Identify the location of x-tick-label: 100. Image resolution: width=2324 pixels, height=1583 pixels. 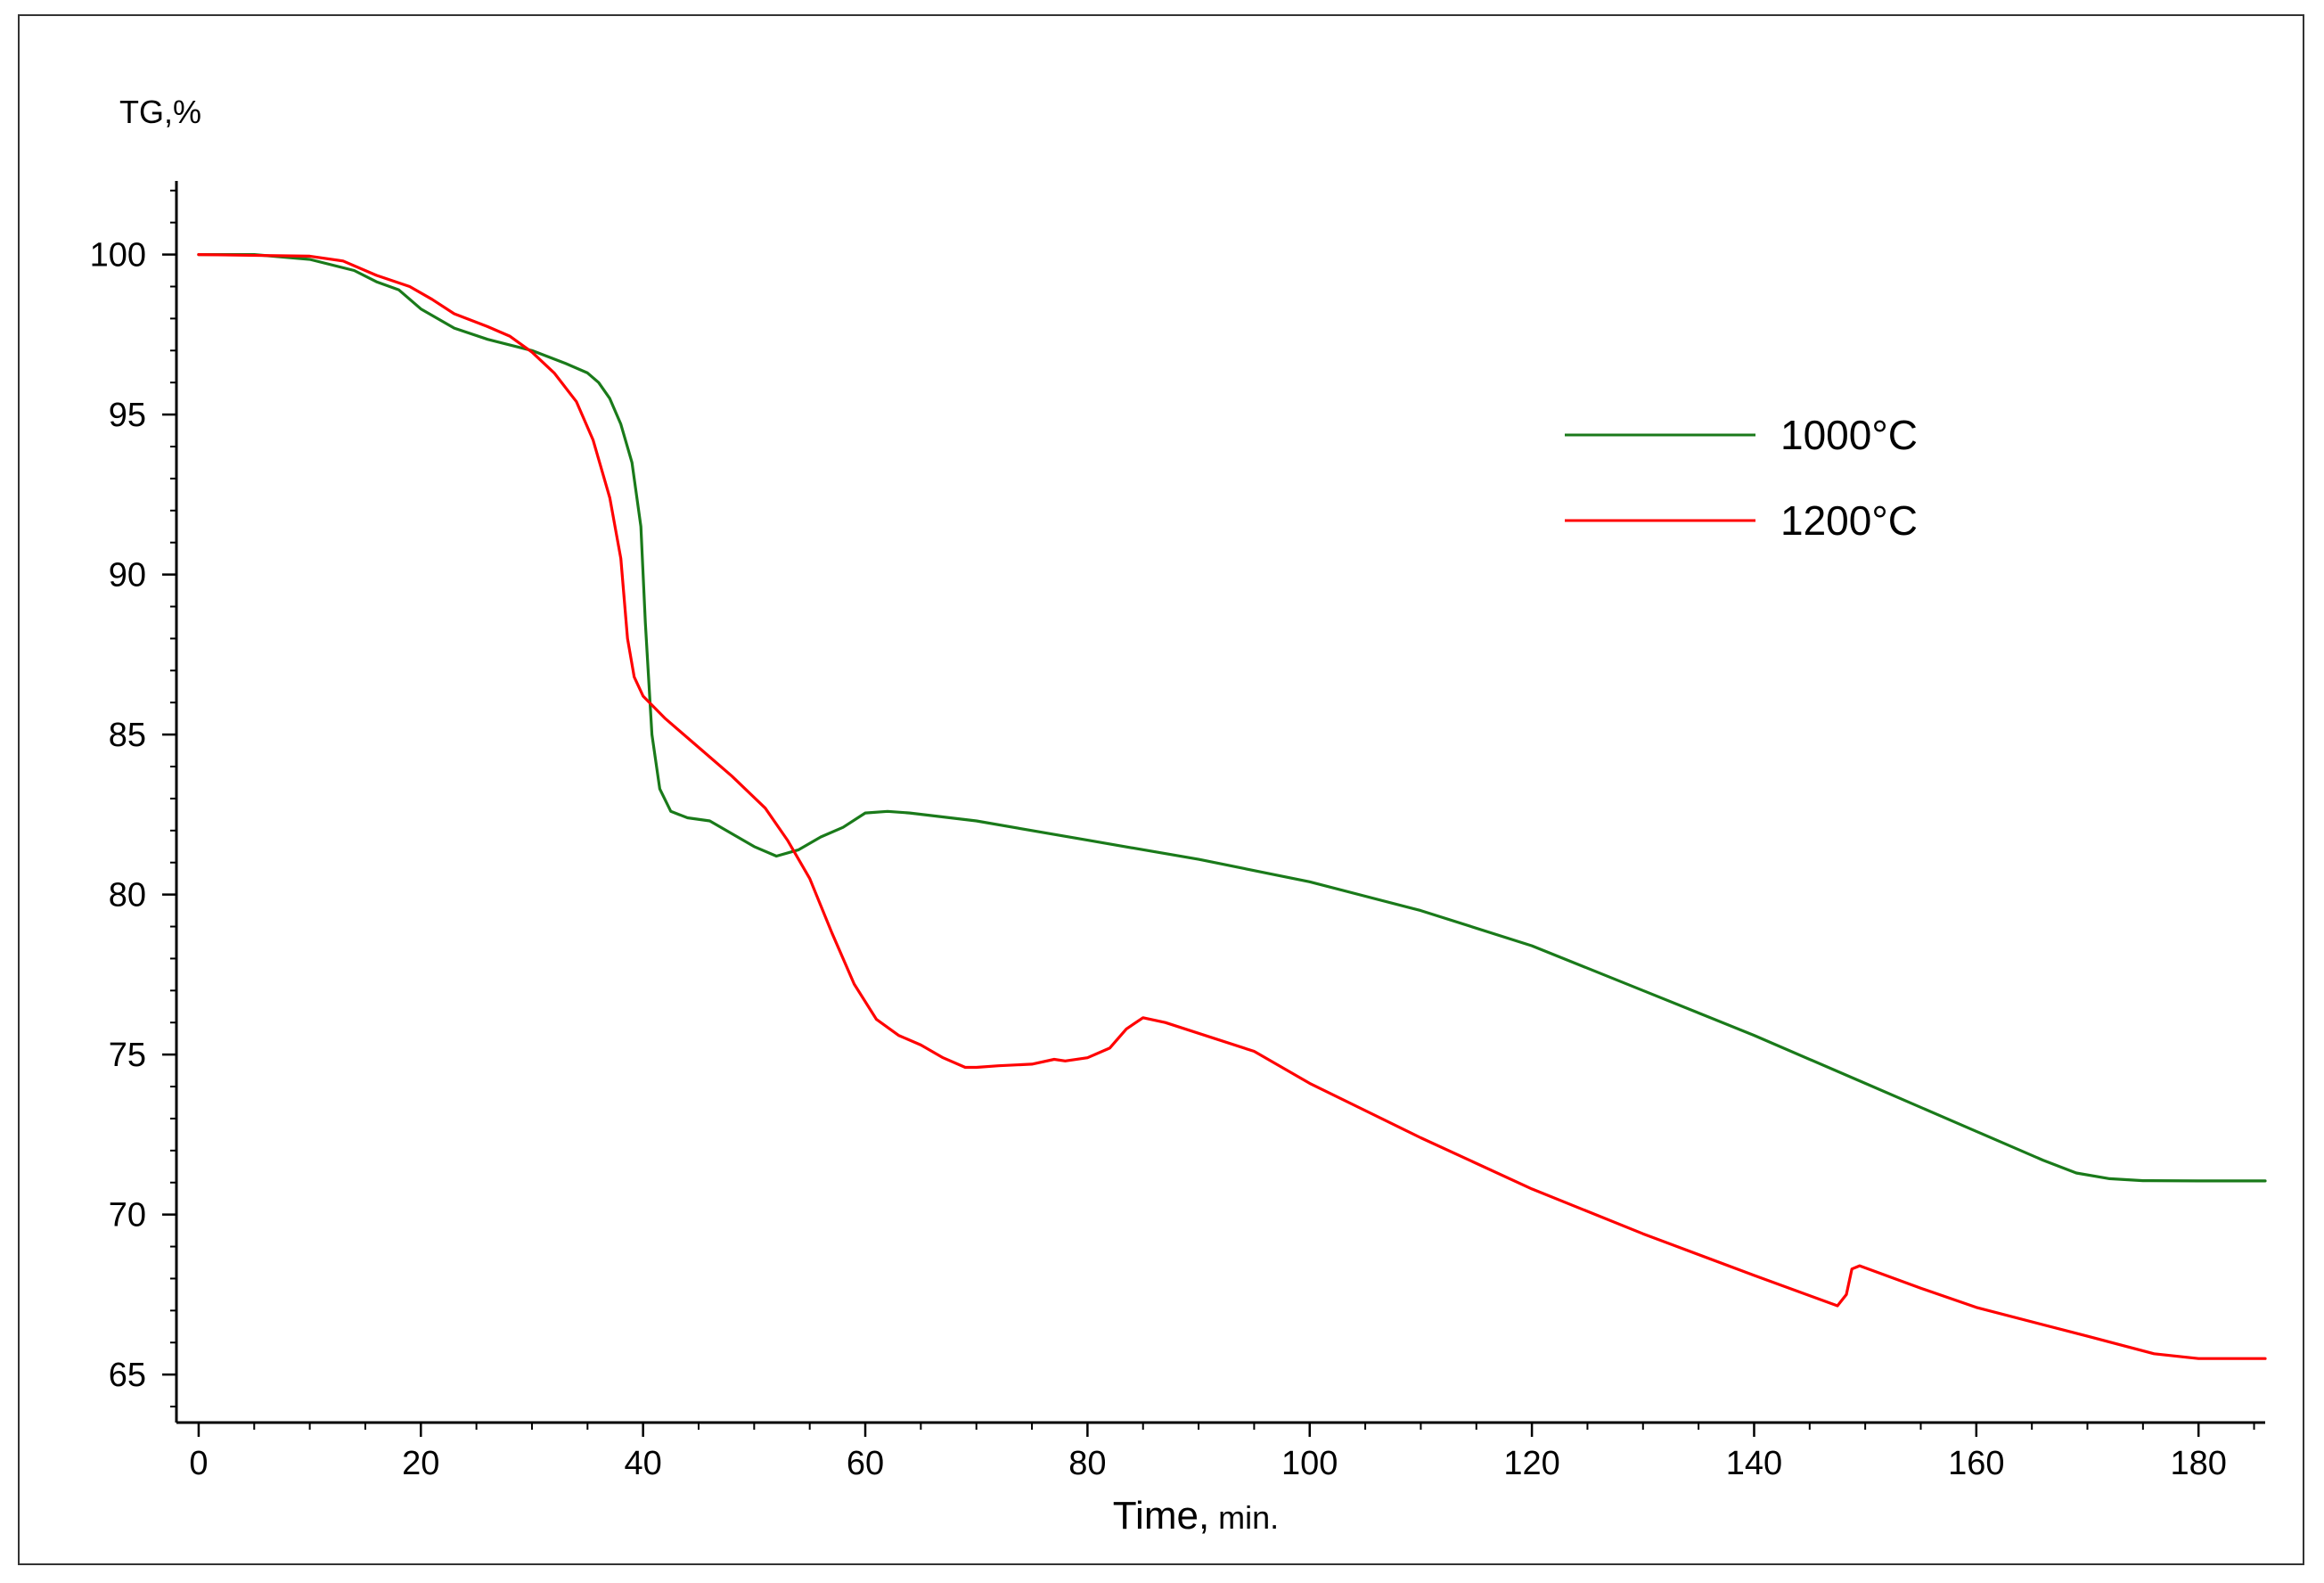
(1309, 1463).